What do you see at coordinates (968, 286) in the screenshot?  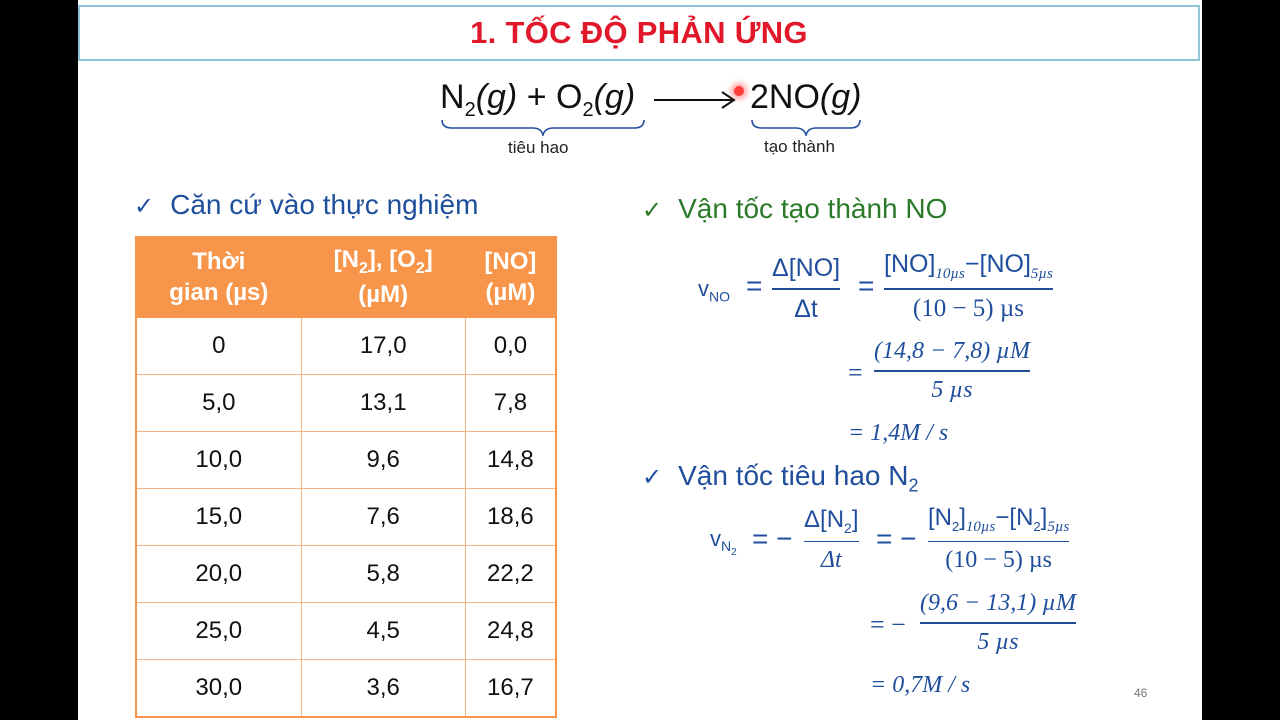 I see `v-no-fraction-2: [NO]10µs−[NO]5µs (10 − 5) µs` at bounding box center [968, 286].